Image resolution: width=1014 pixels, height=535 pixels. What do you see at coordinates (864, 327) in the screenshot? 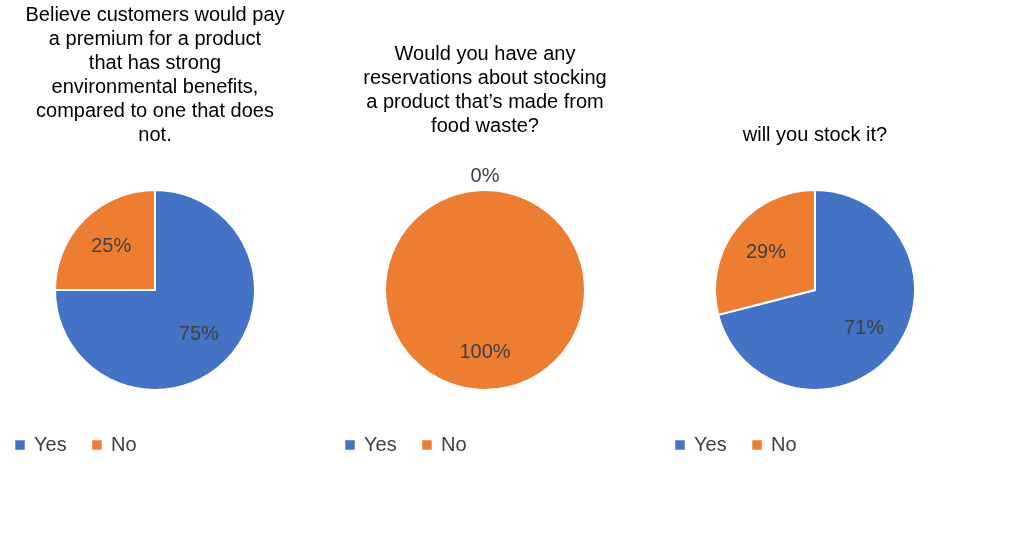
I see `data-label: 71%` at bounding box center [864, 327].